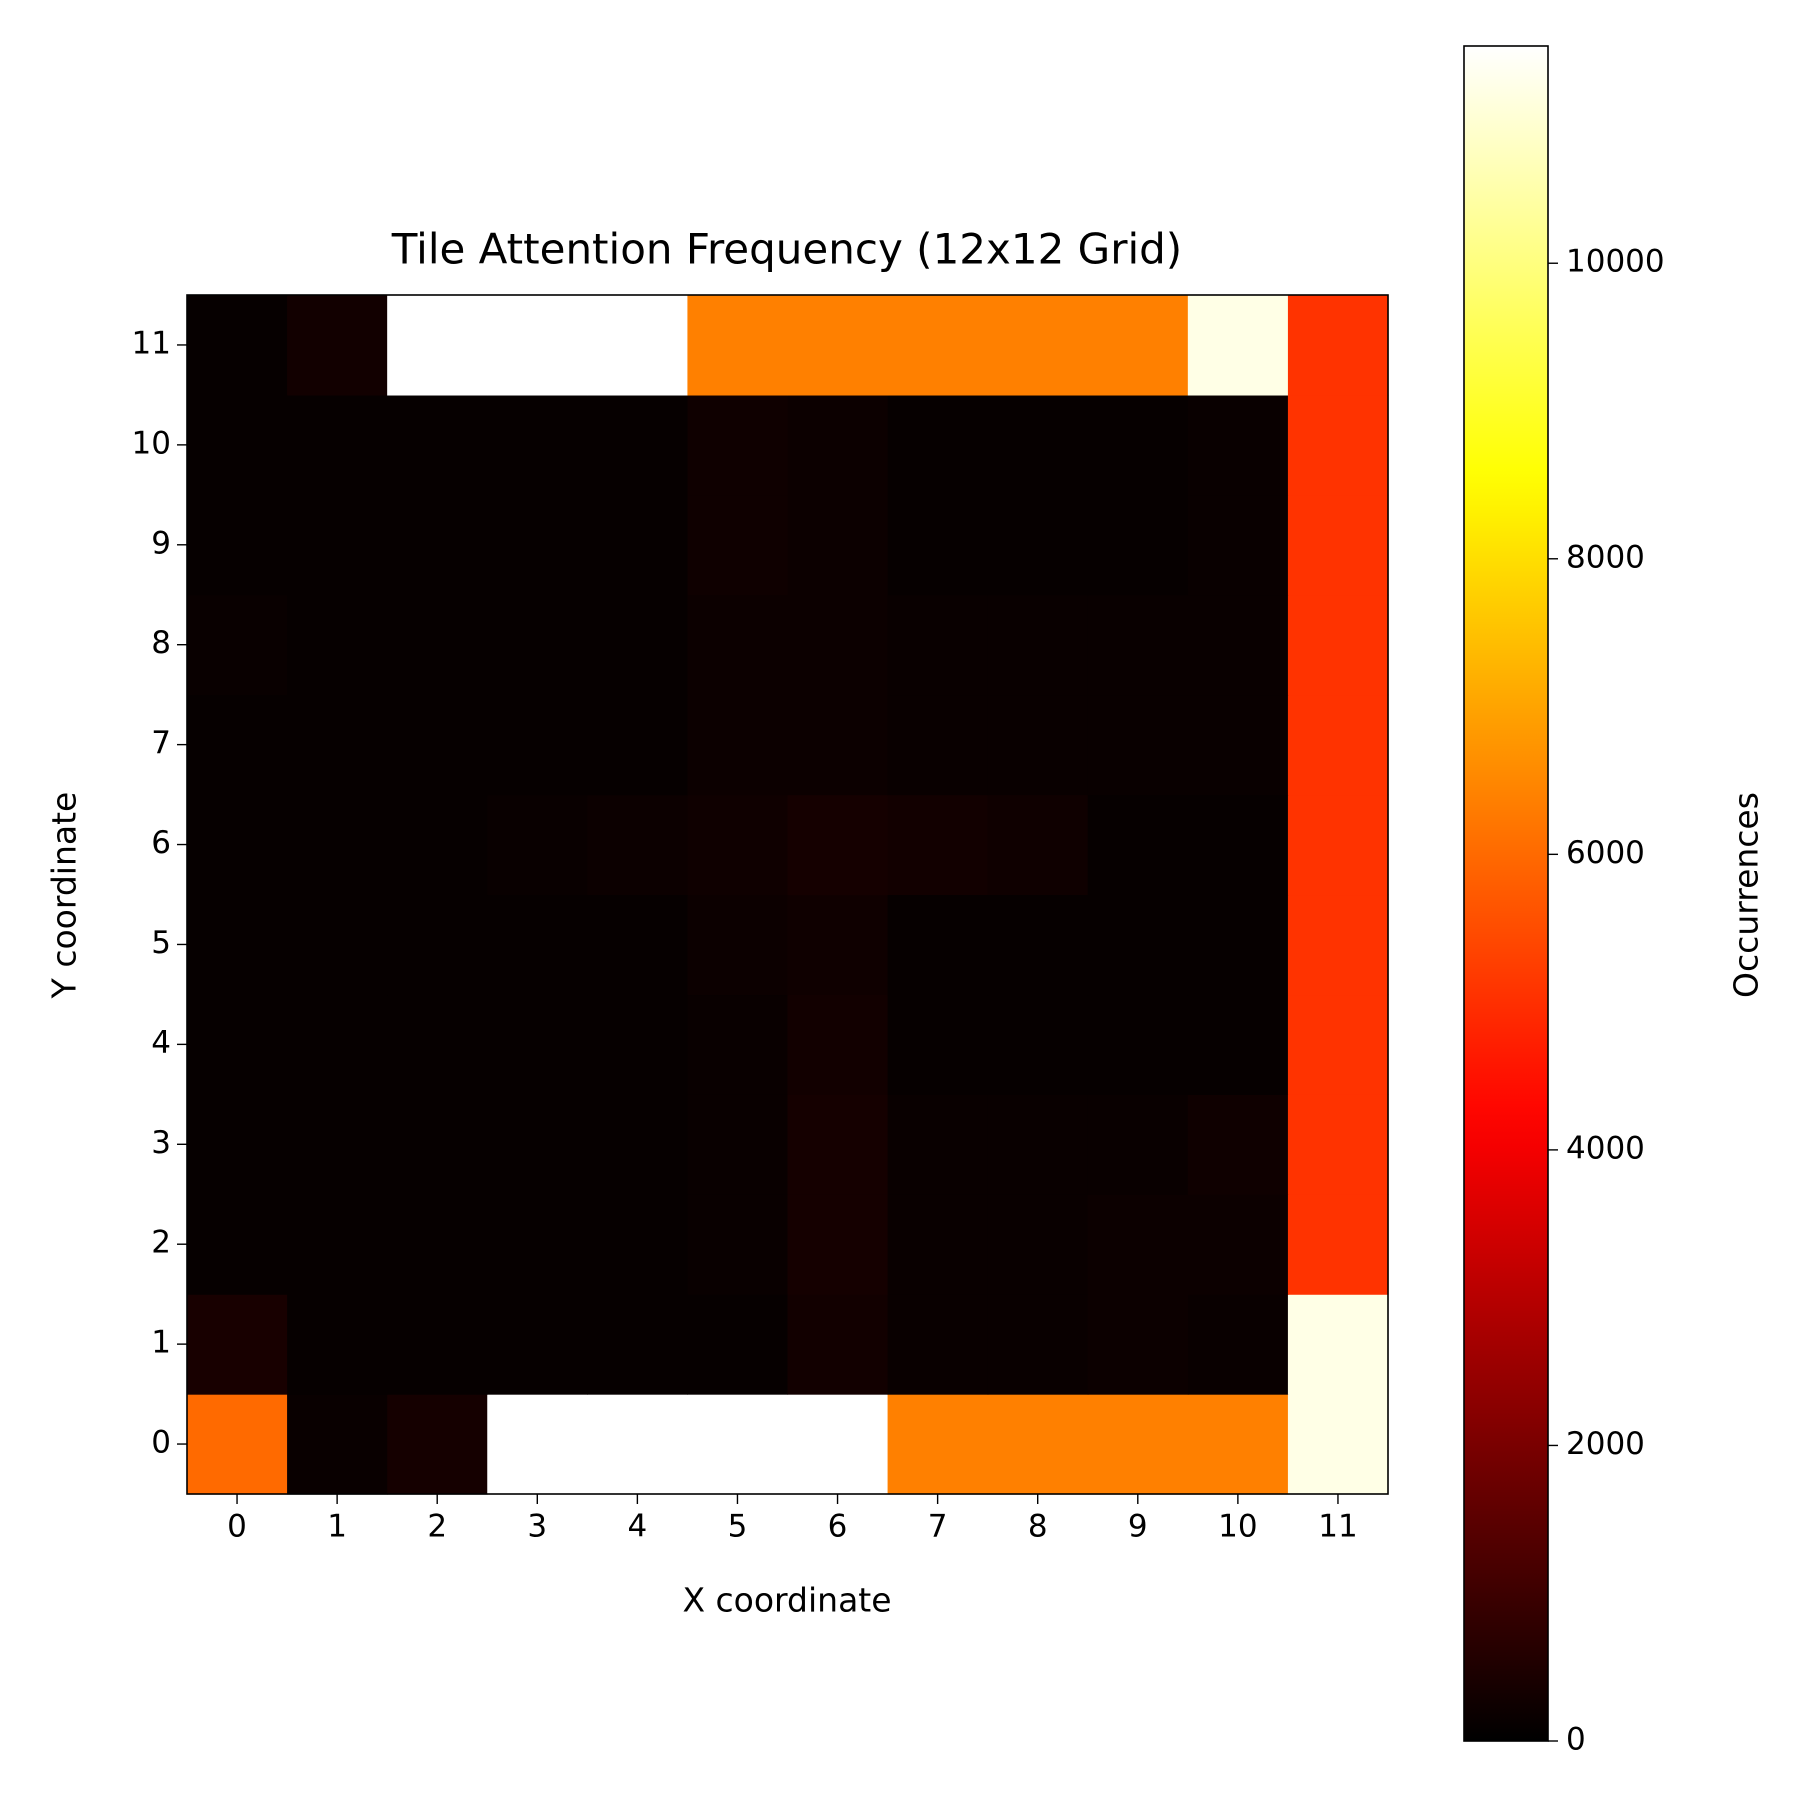 Image resolution: width=1800 pixels, height=1800 pixels. Describe the element at coordinates (1746, 895) in the screenshot. I see `colorbar-label: Occurrences` at that location.